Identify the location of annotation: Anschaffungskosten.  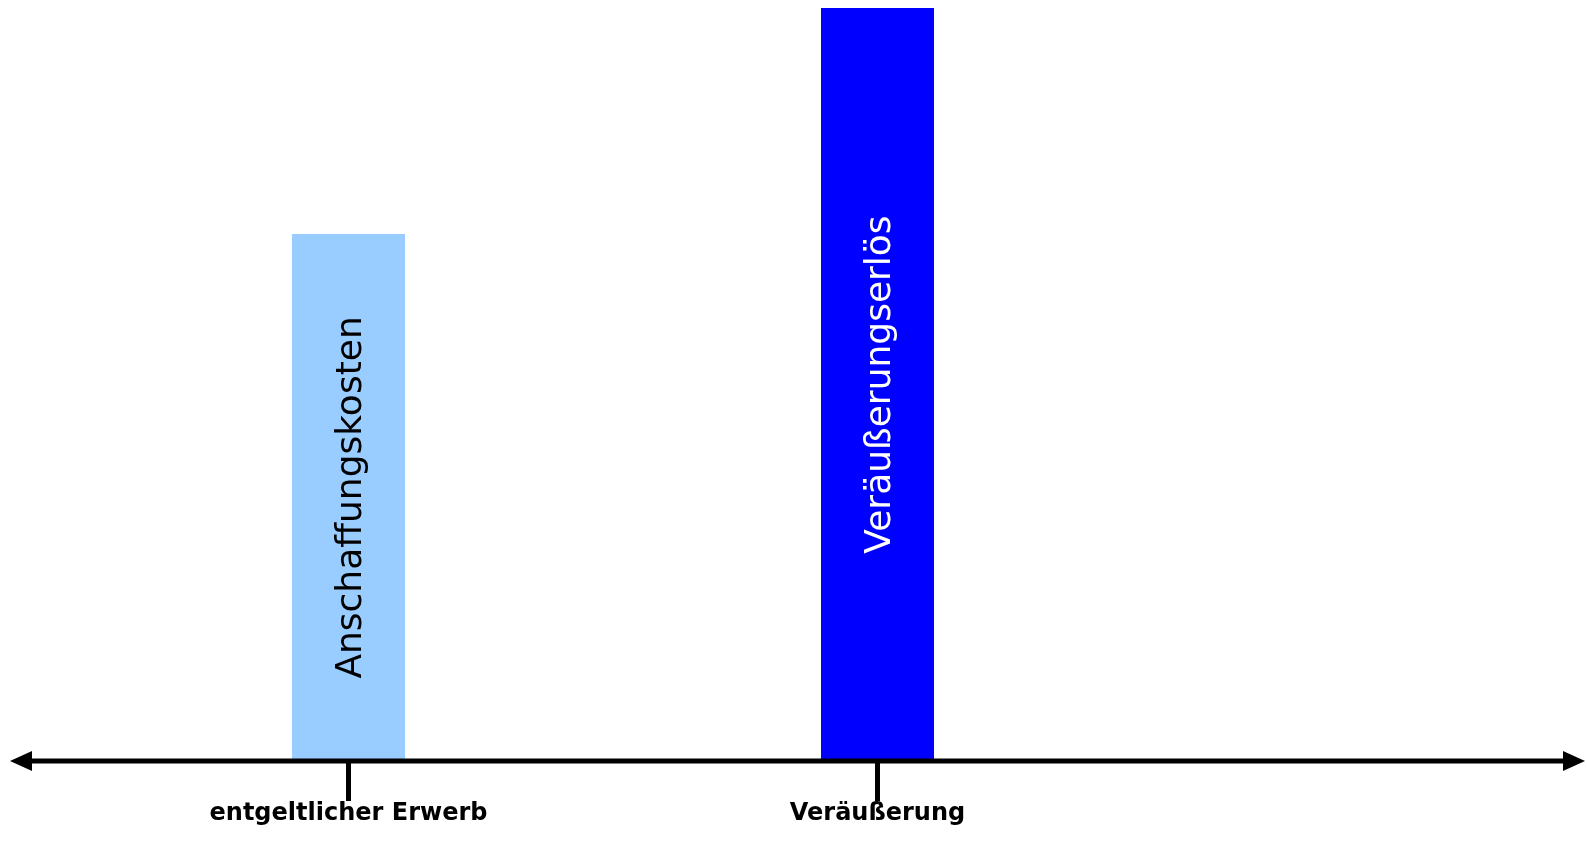
(348, 497).